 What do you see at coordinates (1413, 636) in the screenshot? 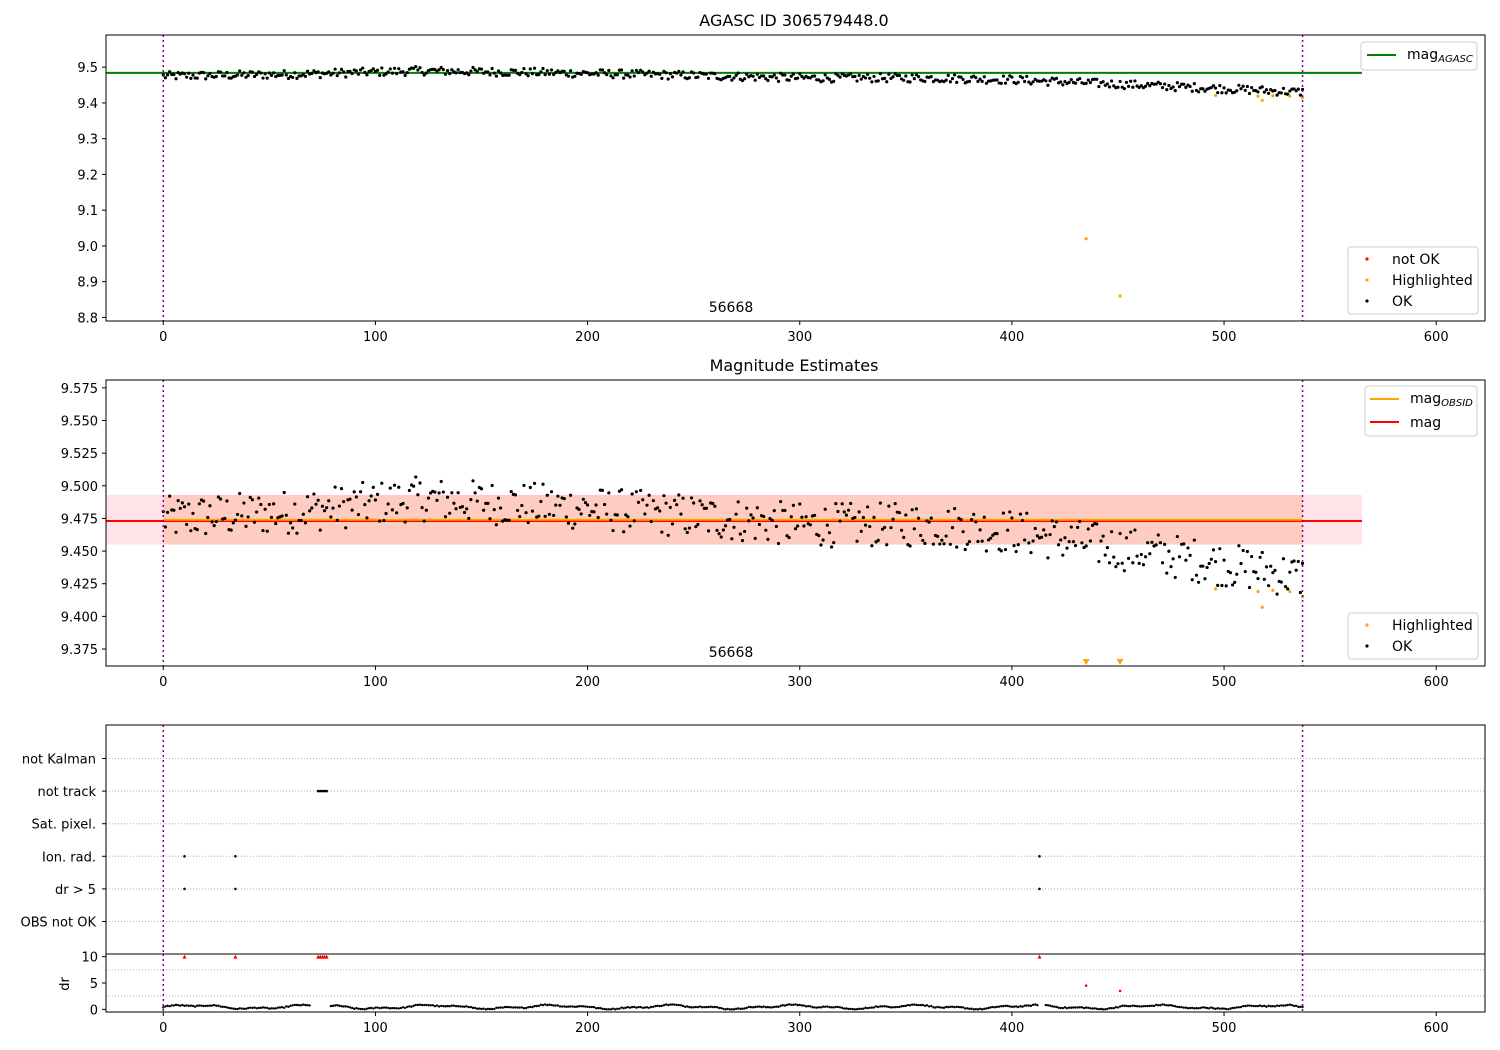
I see `mag-estimates-legend-points: Highlighted OK` at bounding box center [1413, 636].